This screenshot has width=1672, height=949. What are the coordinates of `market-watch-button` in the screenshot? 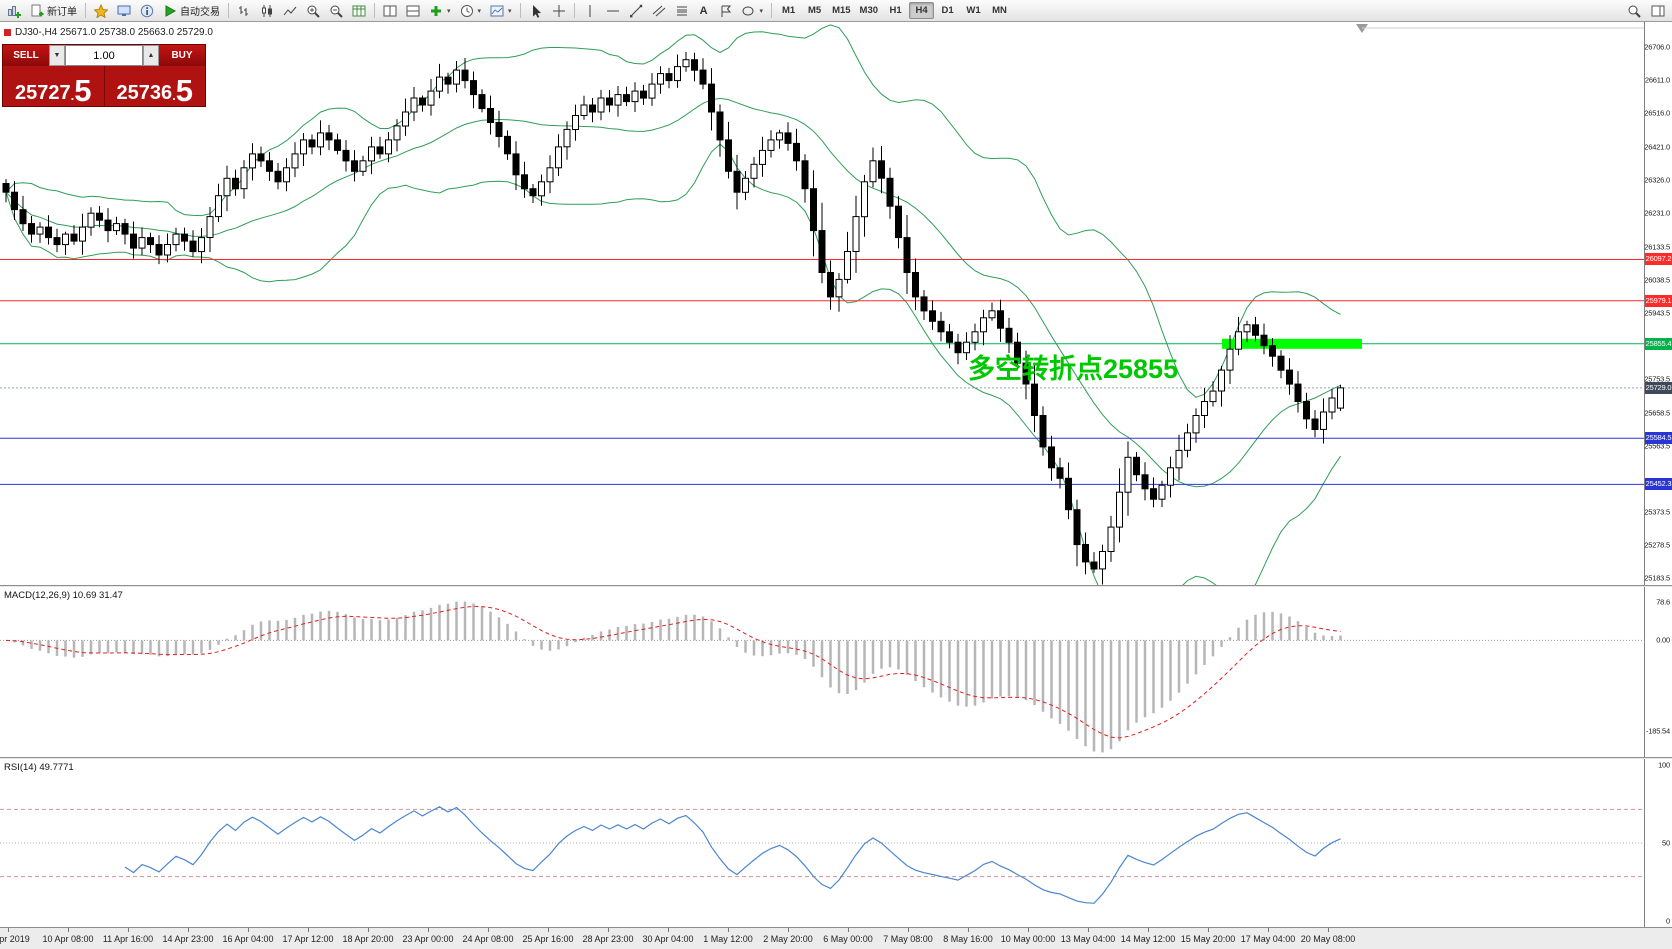 It's located at (124, 11).